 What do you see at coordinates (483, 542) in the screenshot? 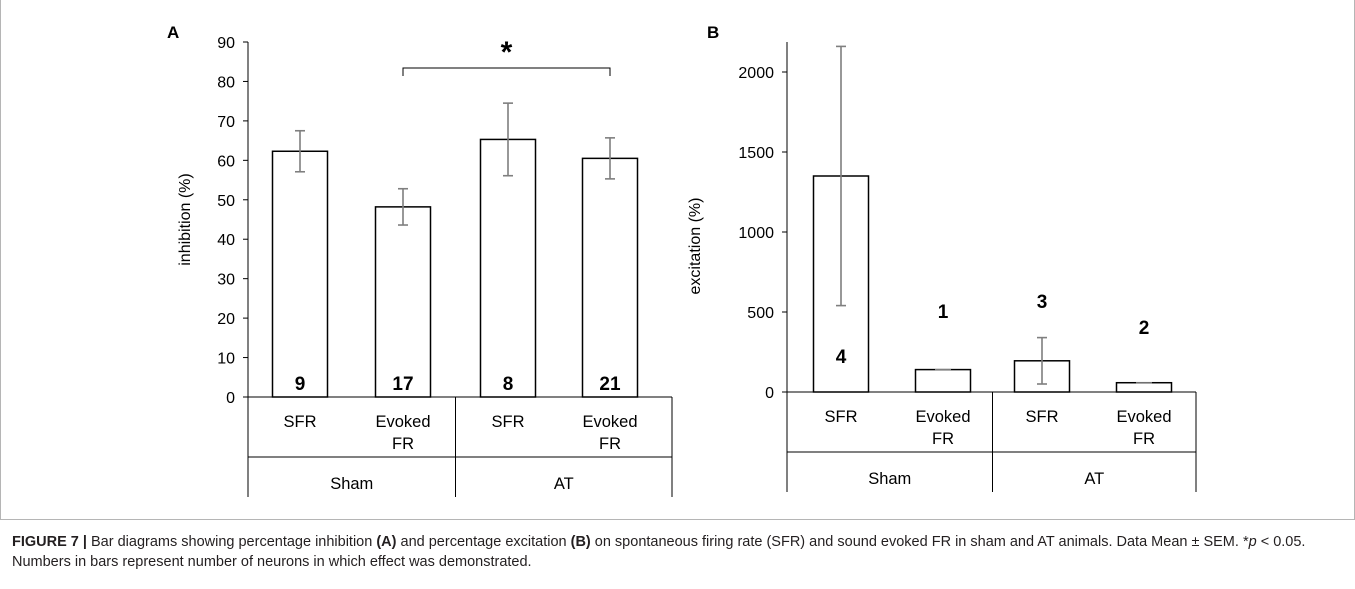
I see `caption-text-2: and percentage excitation` at bounding box center [483, 542].